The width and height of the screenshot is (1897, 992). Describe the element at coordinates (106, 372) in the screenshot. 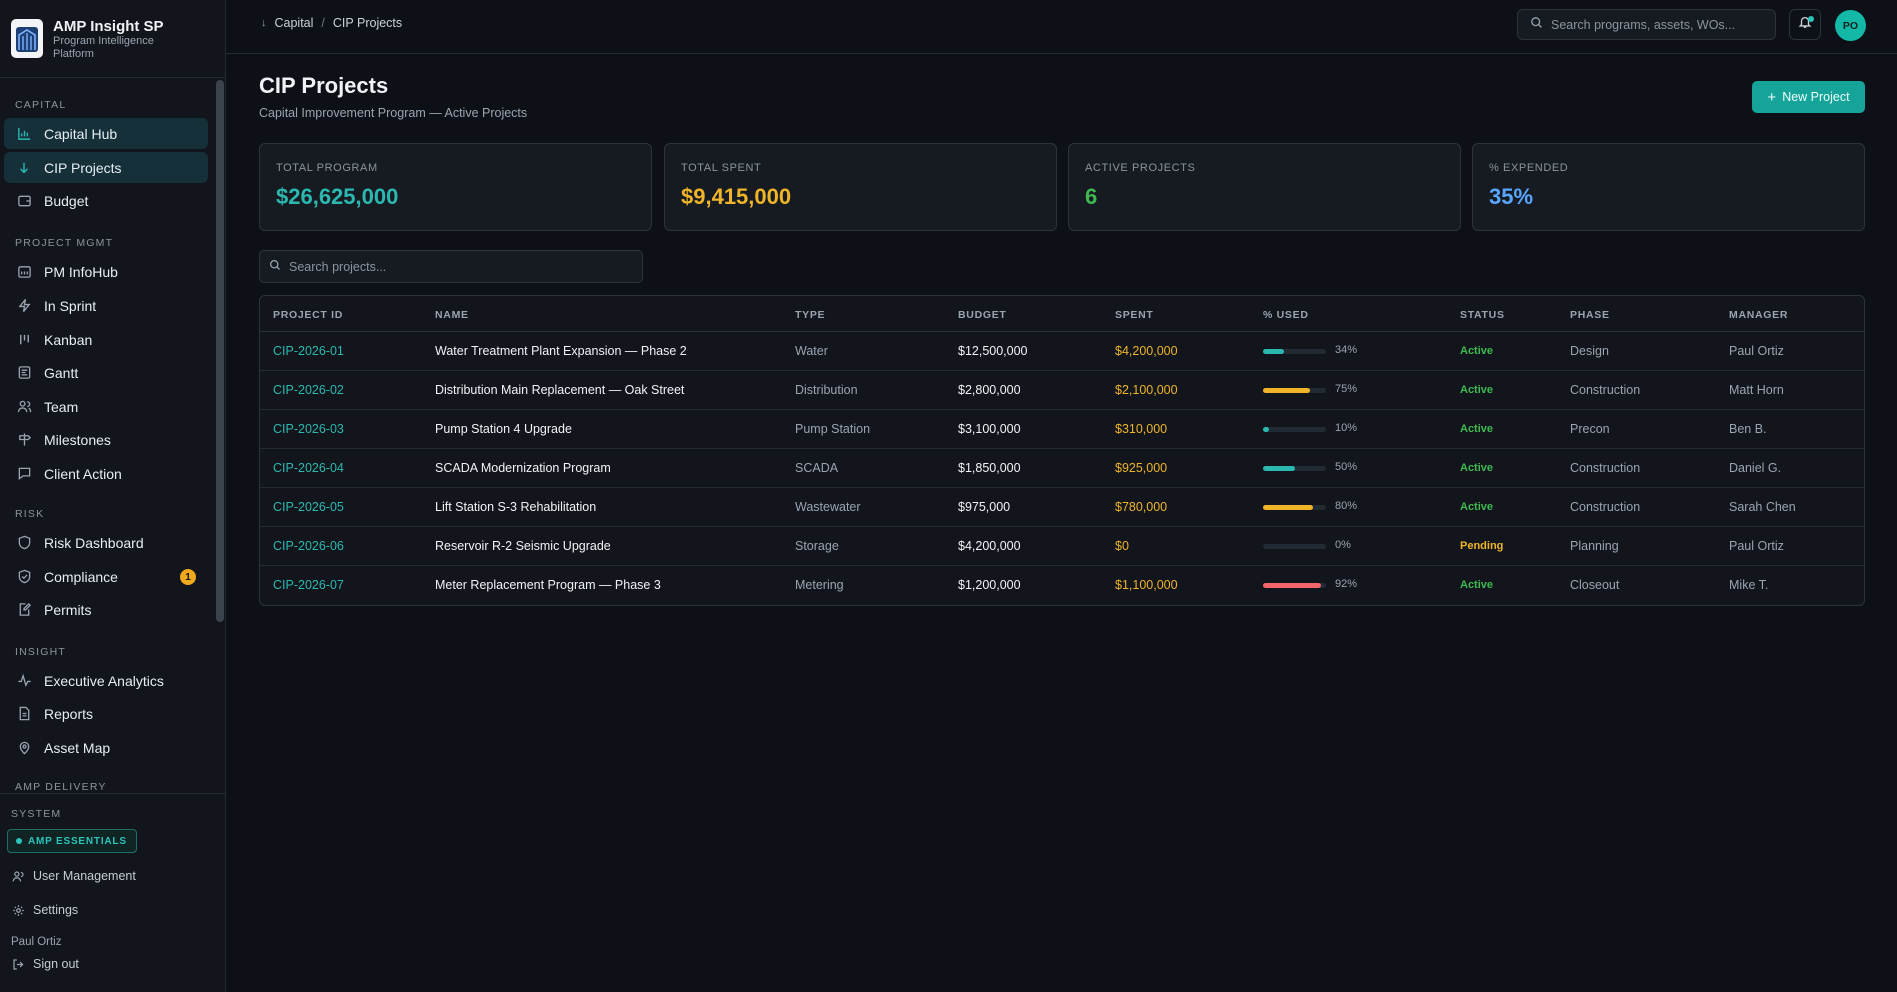

I see `sidebar-item-gantt: Gantt` at that location.